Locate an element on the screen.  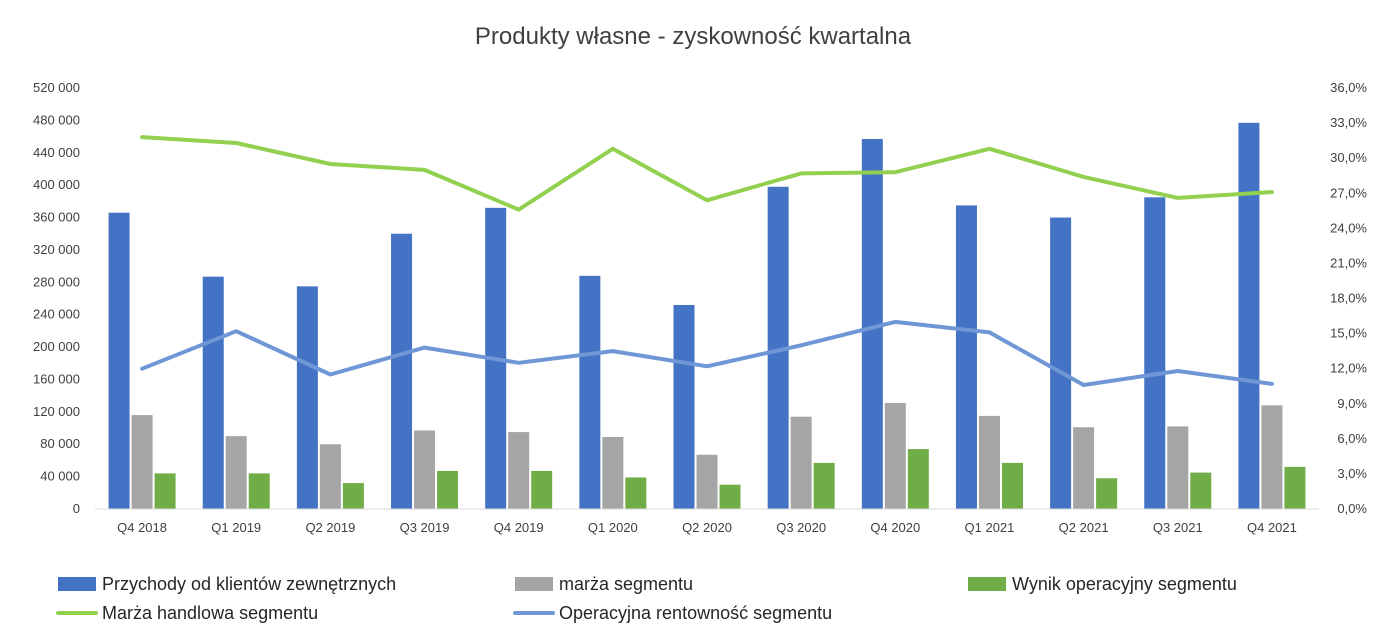
right-tick-label: 36,0% is located at coordinates (1348, 87).